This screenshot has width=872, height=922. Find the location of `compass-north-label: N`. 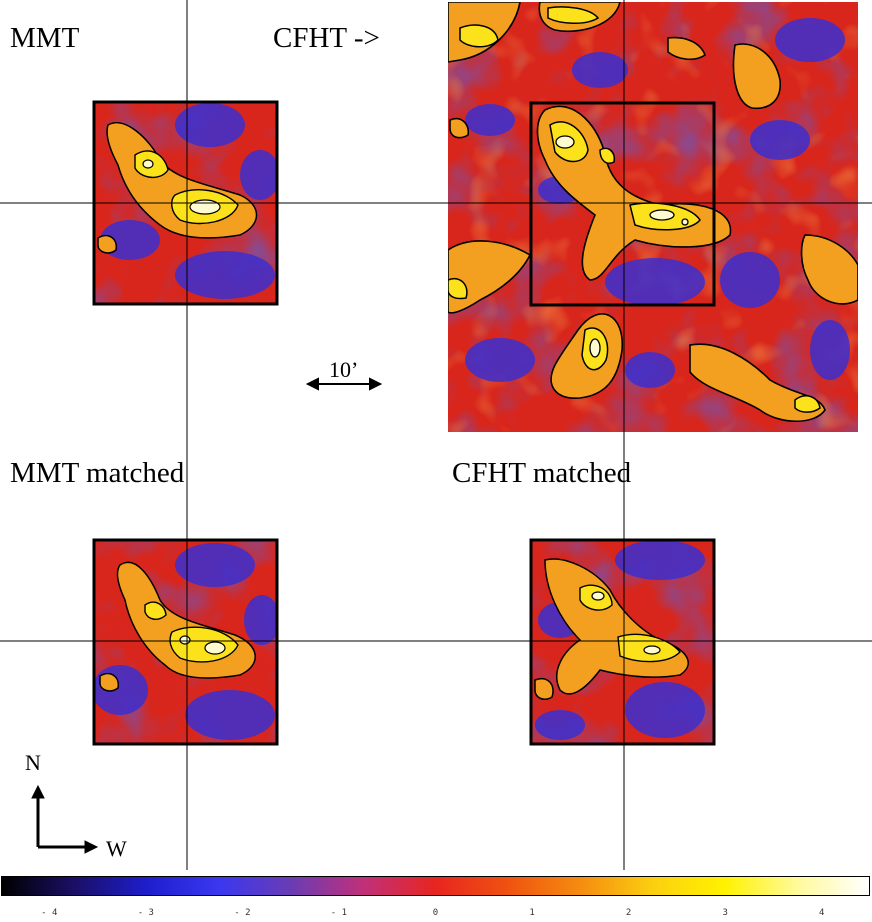

compass-north-label: N is located at coordinates (33, 762).